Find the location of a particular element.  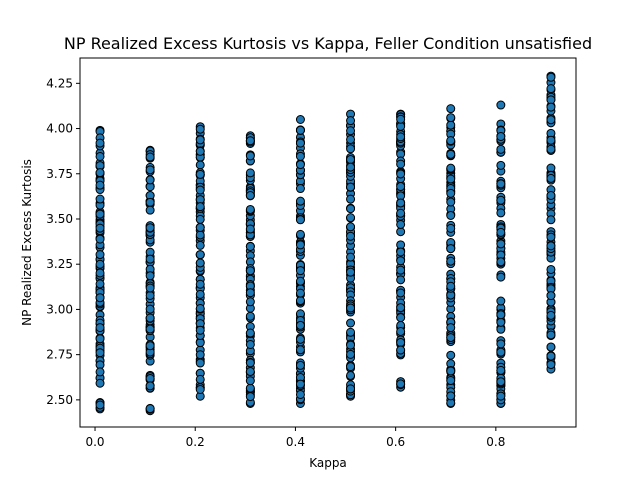

y-tick-label: 3.75 is located at coordinates (59, 174).